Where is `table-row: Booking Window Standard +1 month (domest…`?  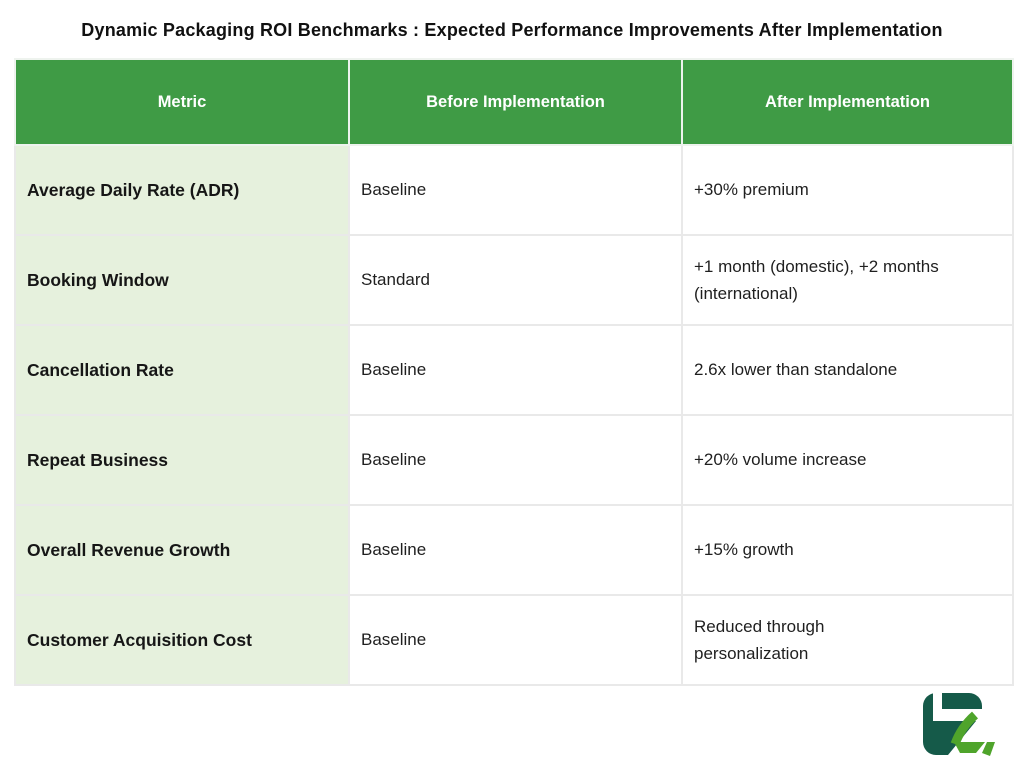 table-row: Booking Window Standard +1 month (domest… is located at coordinates (514, 280).